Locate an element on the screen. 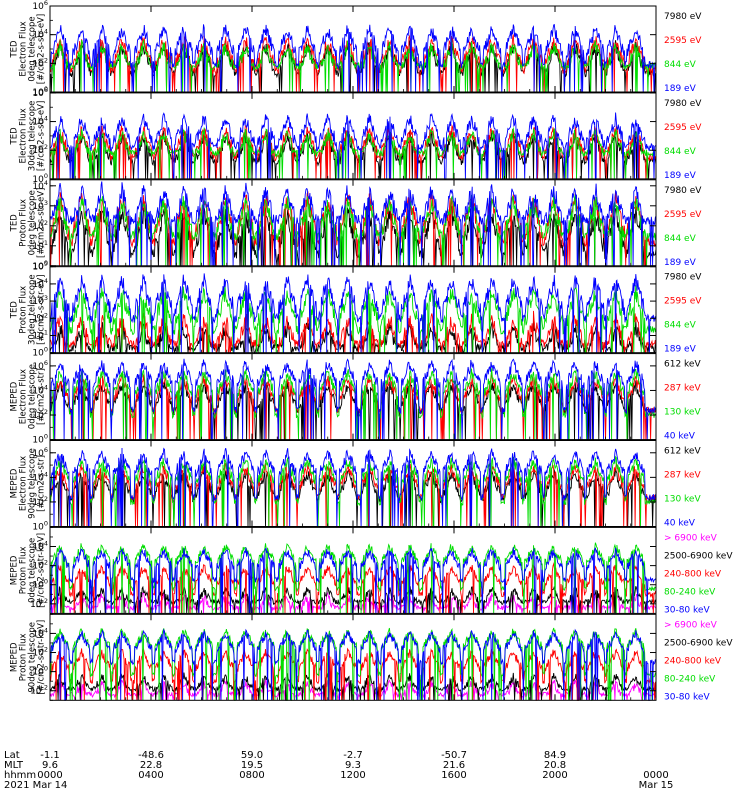  x-tick-label-mlt: 9.6 is located at coordinates (50, 765).